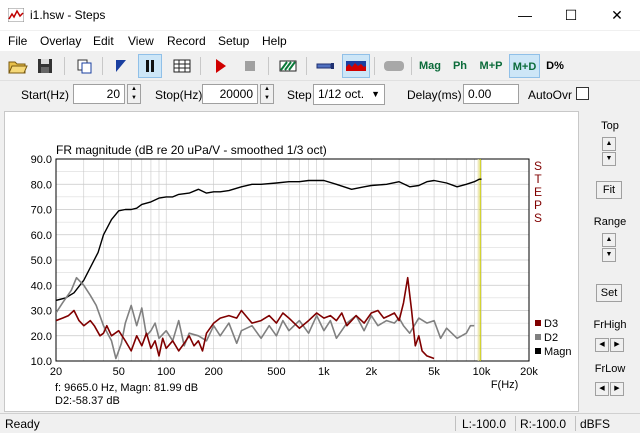  What do you see at coordinates (525, 15) in the screenshot?
I see `minimize-button: —` at bounding box center [525, 15].